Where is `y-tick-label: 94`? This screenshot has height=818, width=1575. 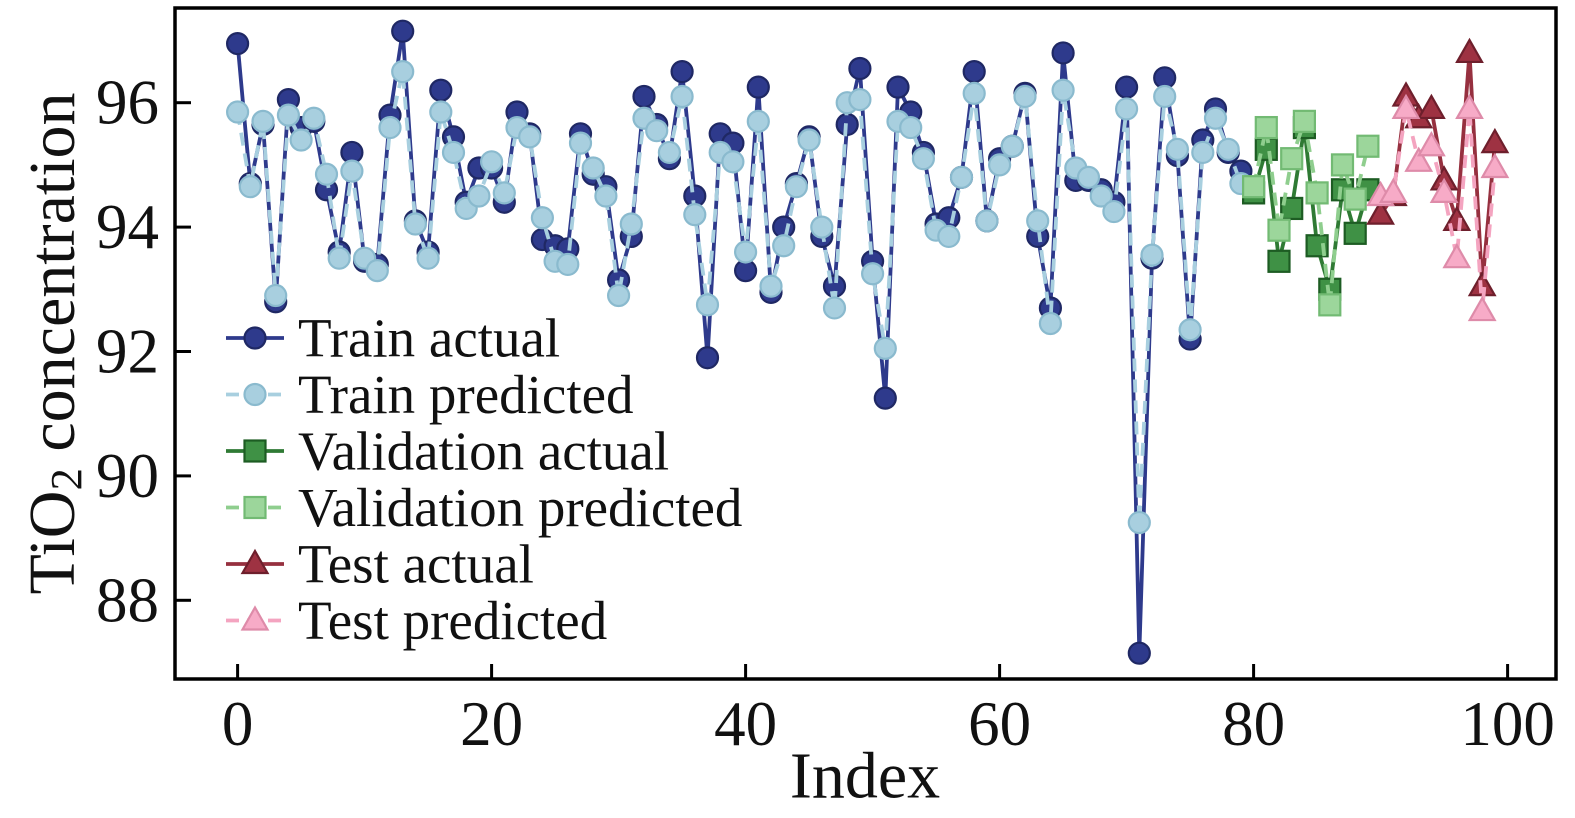 y-tick-label: 94 is located at coordinates (127, 227).